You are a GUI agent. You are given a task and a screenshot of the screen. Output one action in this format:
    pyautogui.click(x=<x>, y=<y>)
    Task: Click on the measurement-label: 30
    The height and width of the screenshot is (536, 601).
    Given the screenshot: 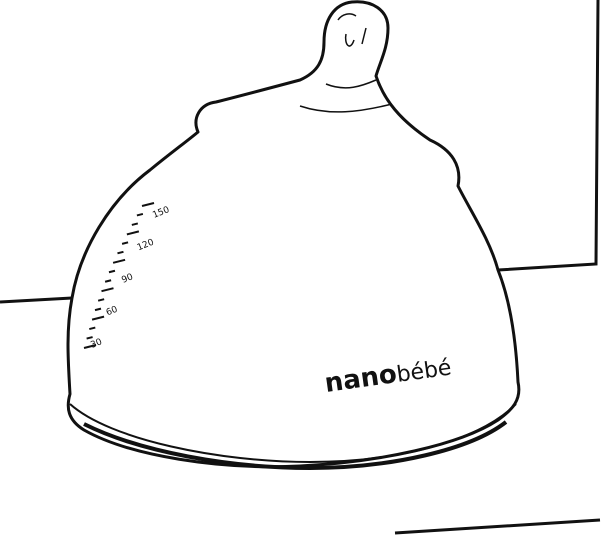 What is the action you would take?
    pyautogui.click(x=96, y=344)
    